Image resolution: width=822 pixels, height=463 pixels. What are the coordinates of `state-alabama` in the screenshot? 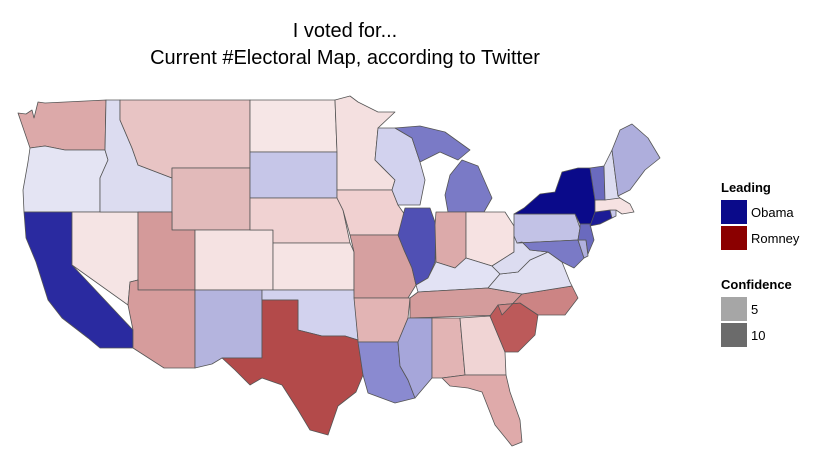 It's located at (448, 348).